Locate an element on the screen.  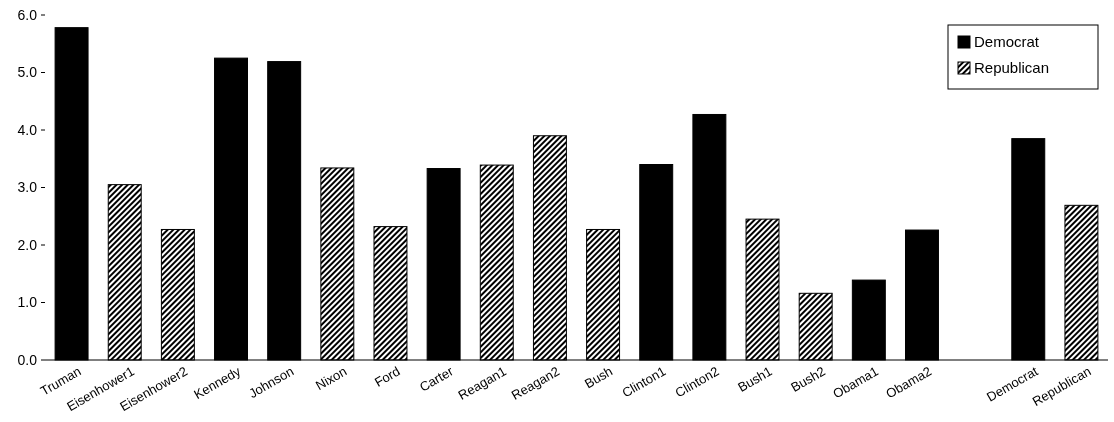
y-tick-label: 4.0 is located at coordinates (27, 129).